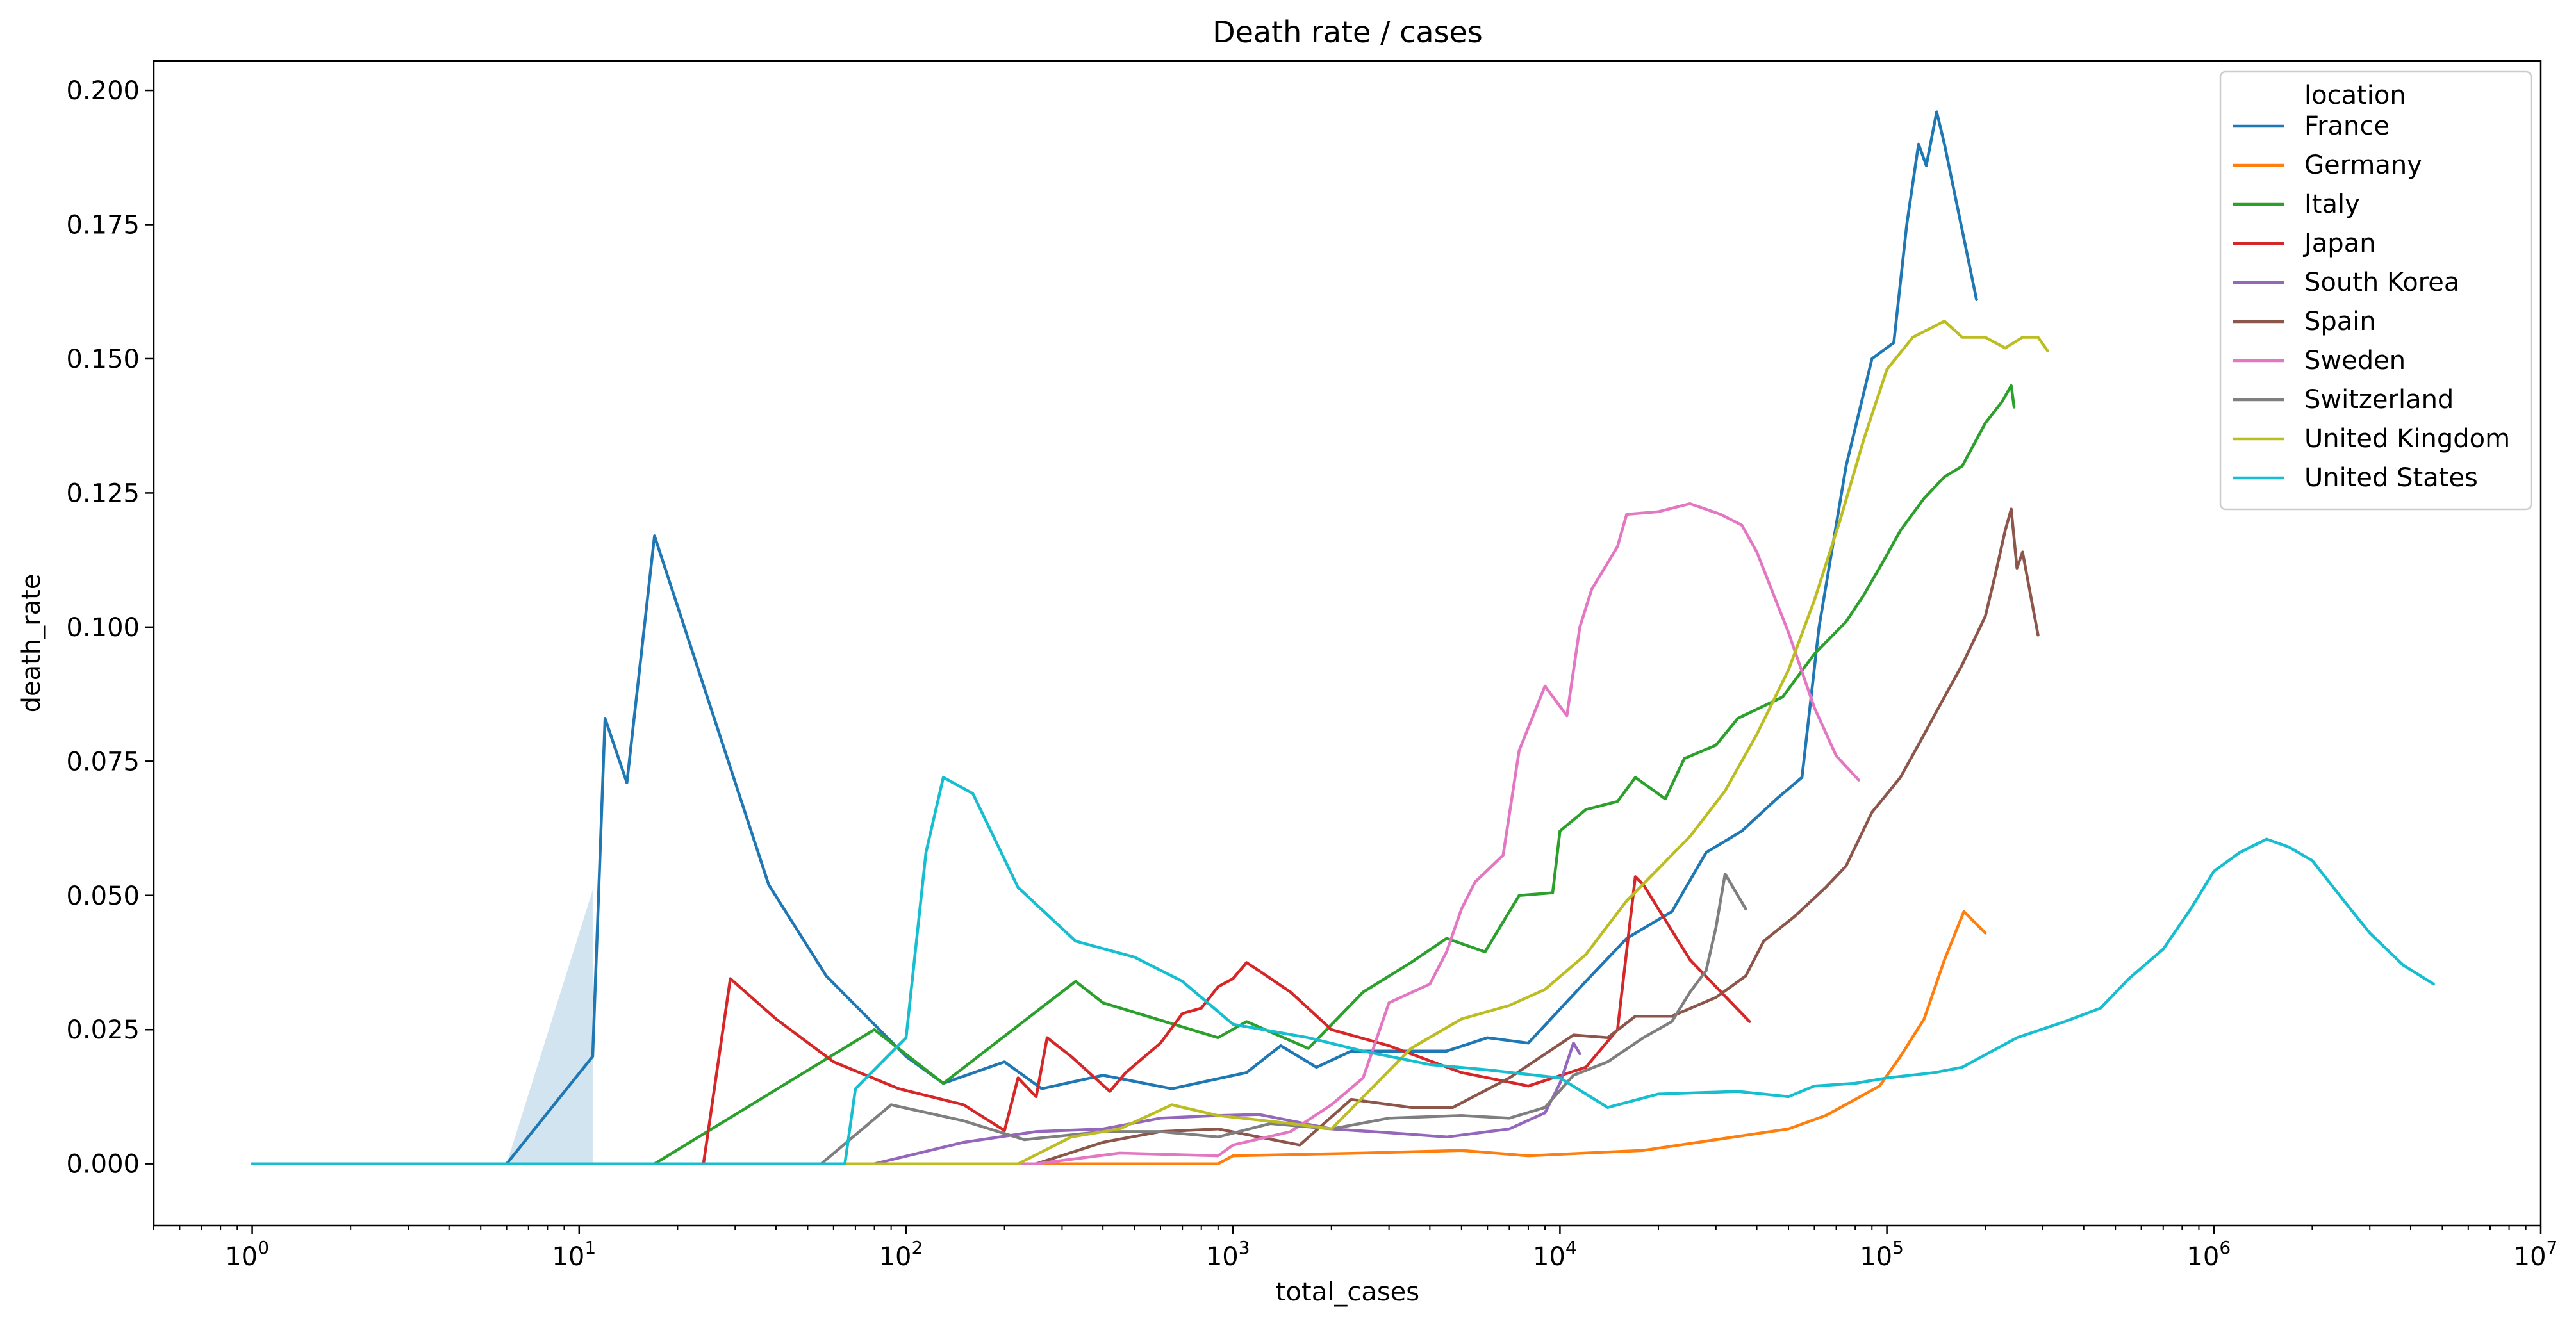  I want to click on legend-label-switzerland: Switzerland, so click(2379, 399).